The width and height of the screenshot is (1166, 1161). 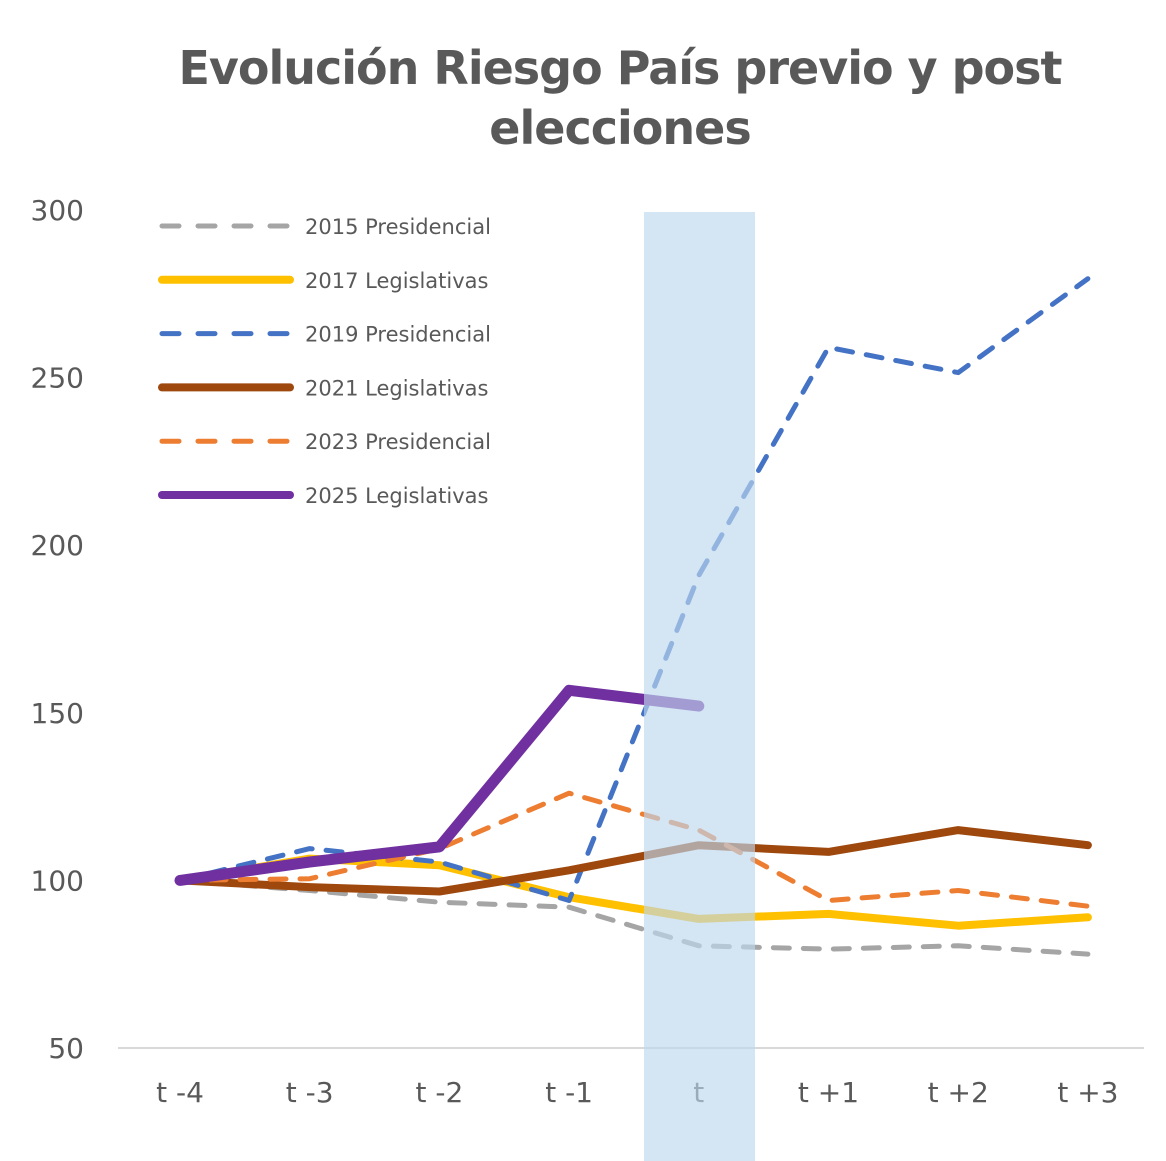 What do you see at coordinates (57, 629) in the screenshot?
I see `y-axis-ticks: 50 100 150 200 250 300` at bounding box center [57, 629].